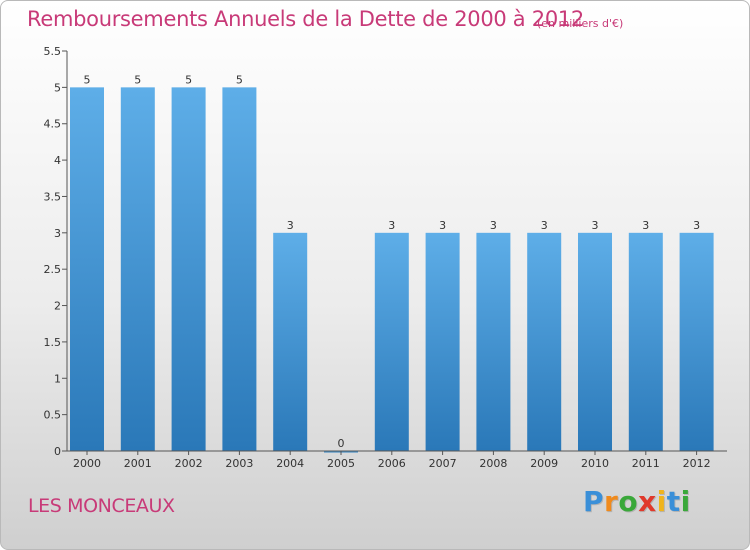  I want to click on y-tick-label: 5.5, so click(53, 51).